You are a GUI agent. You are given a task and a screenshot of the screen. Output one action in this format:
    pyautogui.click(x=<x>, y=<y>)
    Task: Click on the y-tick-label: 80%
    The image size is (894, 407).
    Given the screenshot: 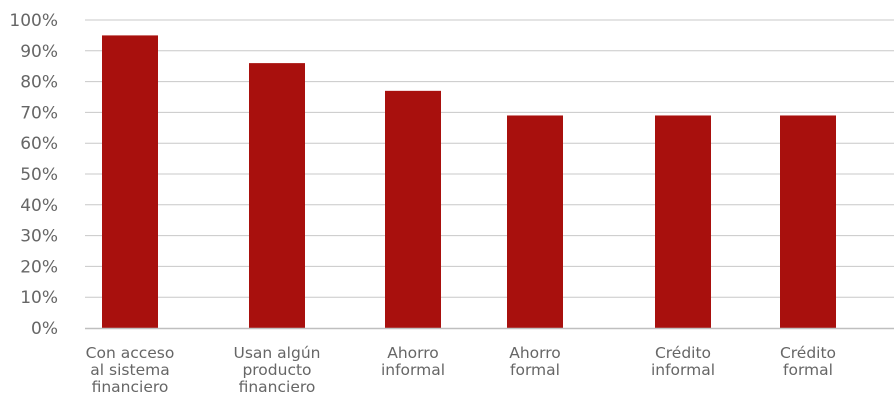 What is the action you would take?
    pyautogui.click(x=39, y=83)
    